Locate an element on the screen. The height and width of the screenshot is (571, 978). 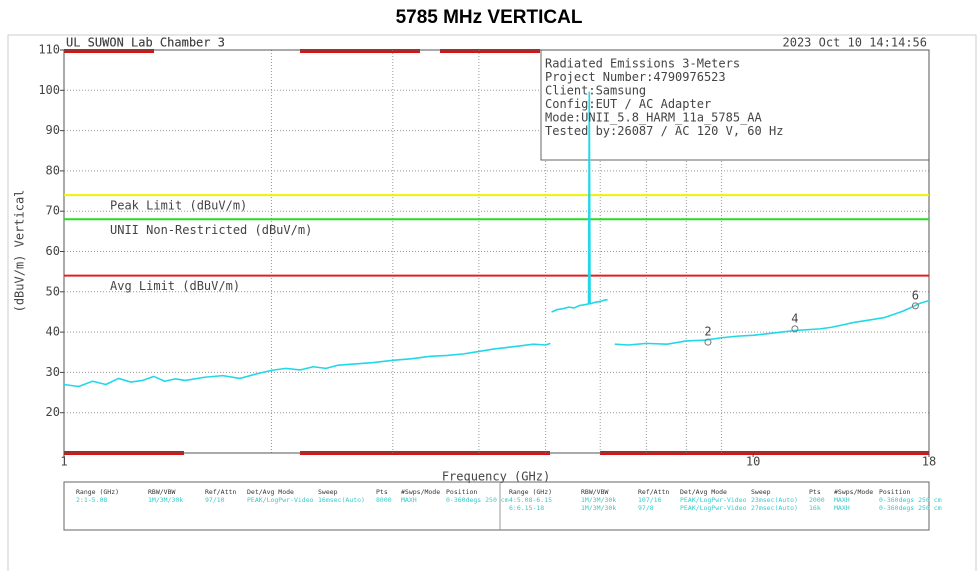
table-cell: 8000 is located at coordinates (384, 500).